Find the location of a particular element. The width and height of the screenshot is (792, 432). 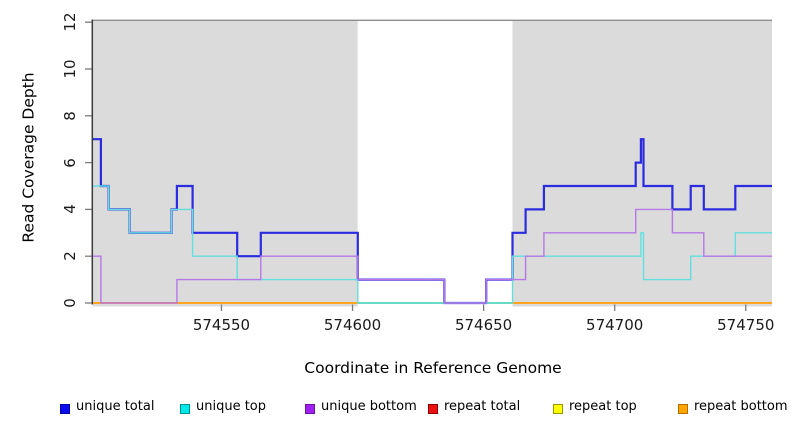

y-tick-label-10: 10 is located at coordinates (70, 69).